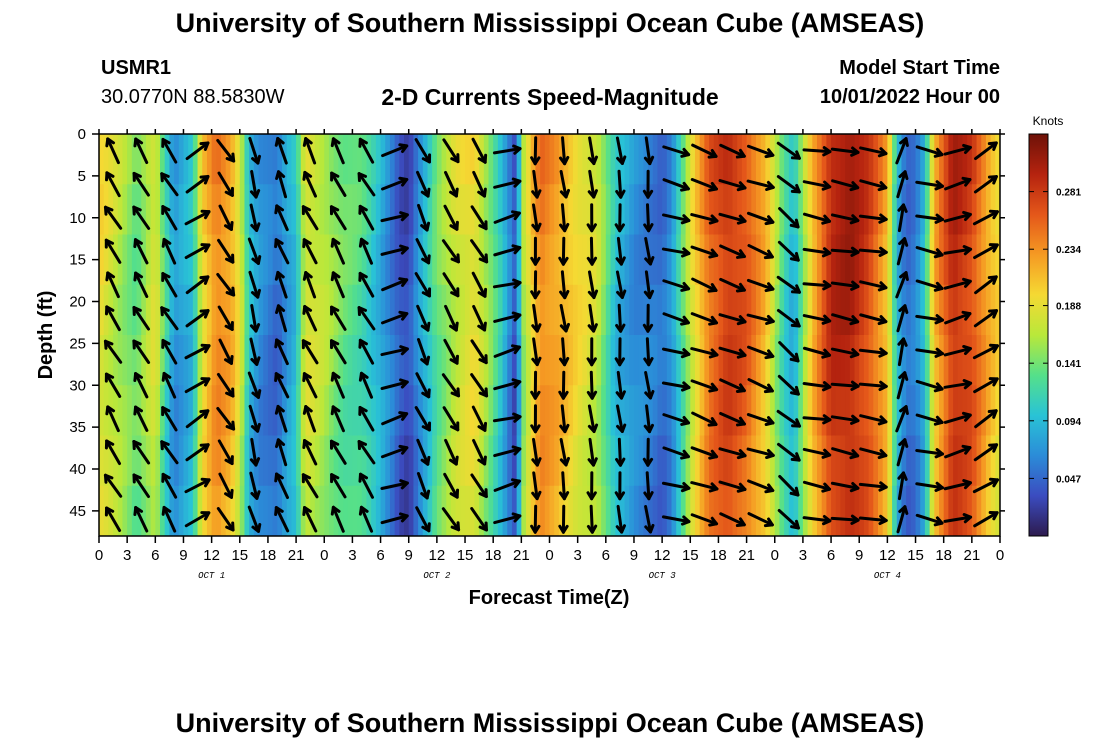  Describe the element at coordinates (521, 555) in the screenshot. I see `x-tick-label: 21` at that location.